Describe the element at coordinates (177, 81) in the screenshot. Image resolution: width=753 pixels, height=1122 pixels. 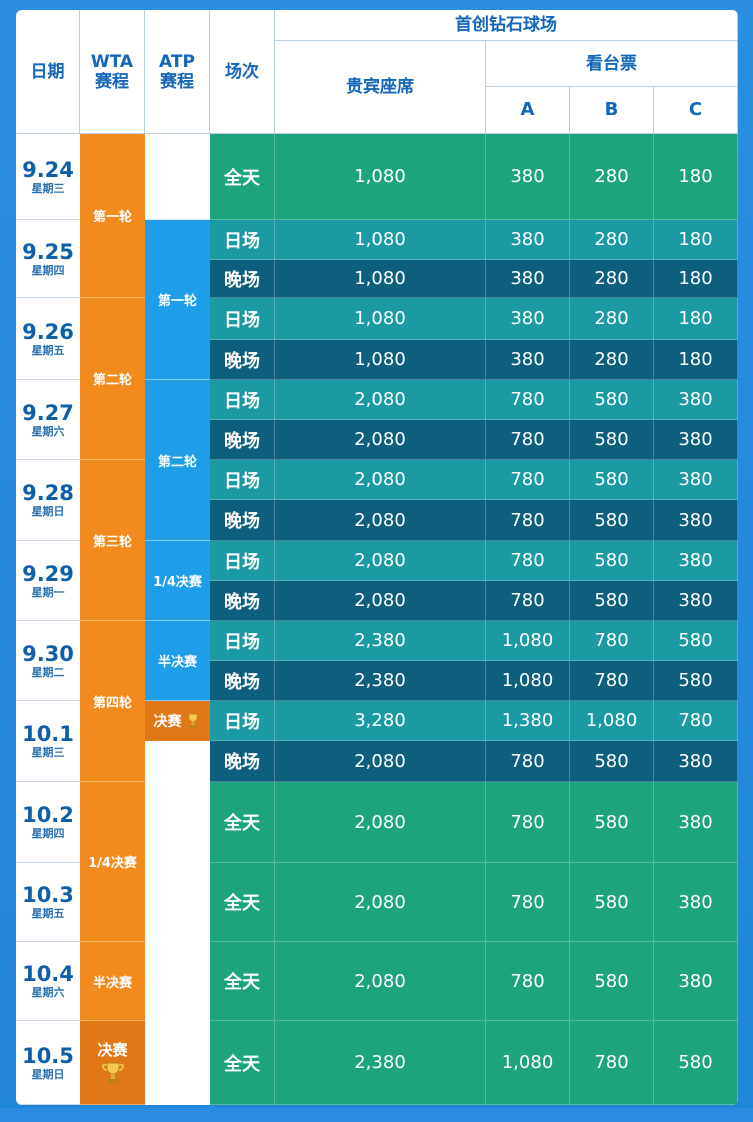
I see `header-atp-line2: 赛程` at that location.